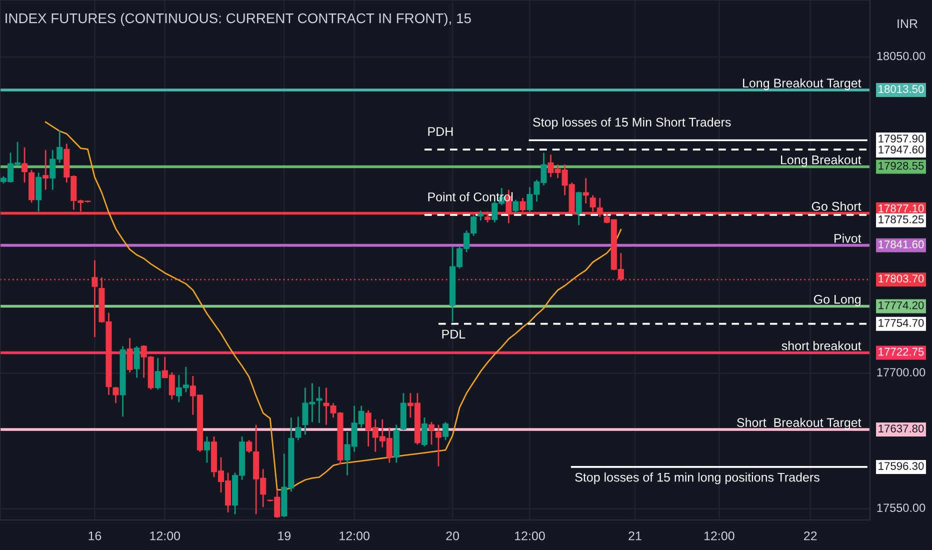 Image resolution: width=932 pixels, height=550 pixels. I want to click on y-tick-label: 17841.60, so click(901, 244).